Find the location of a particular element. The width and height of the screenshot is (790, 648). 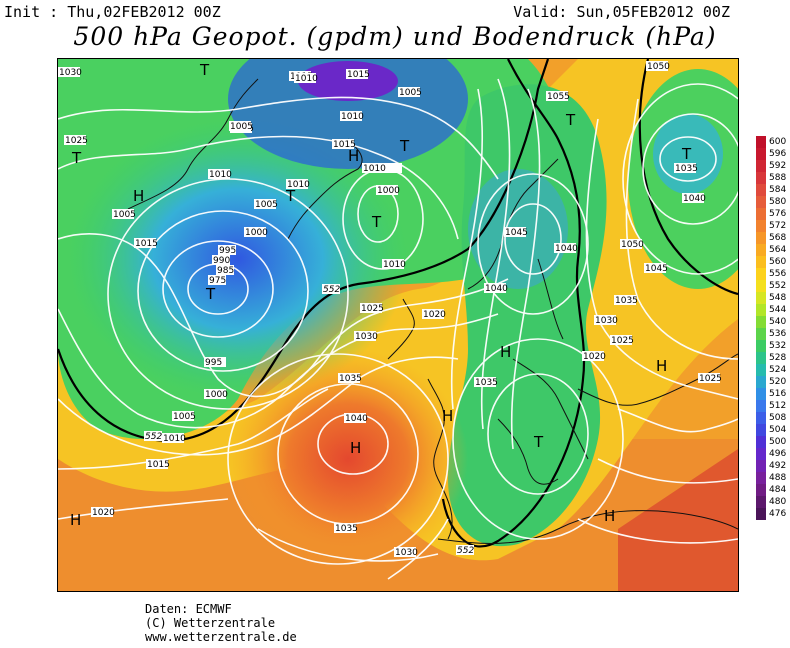

legend-level-label: 484 is located at coordinates (778, 490).